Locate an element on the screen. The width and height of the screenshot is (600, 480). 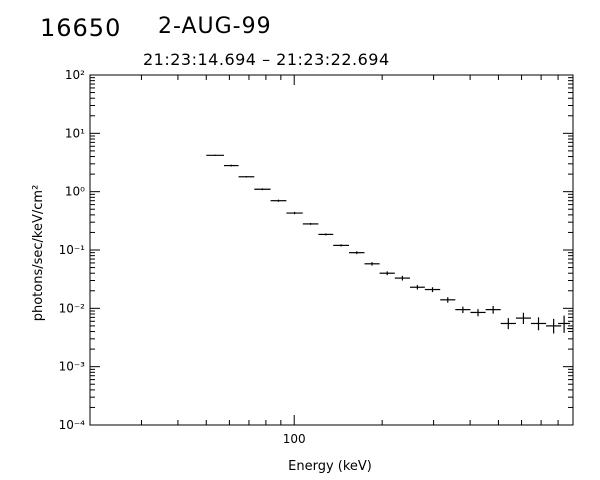
y-tick-label: 10⁻³ is located at coordinates (72, 367).